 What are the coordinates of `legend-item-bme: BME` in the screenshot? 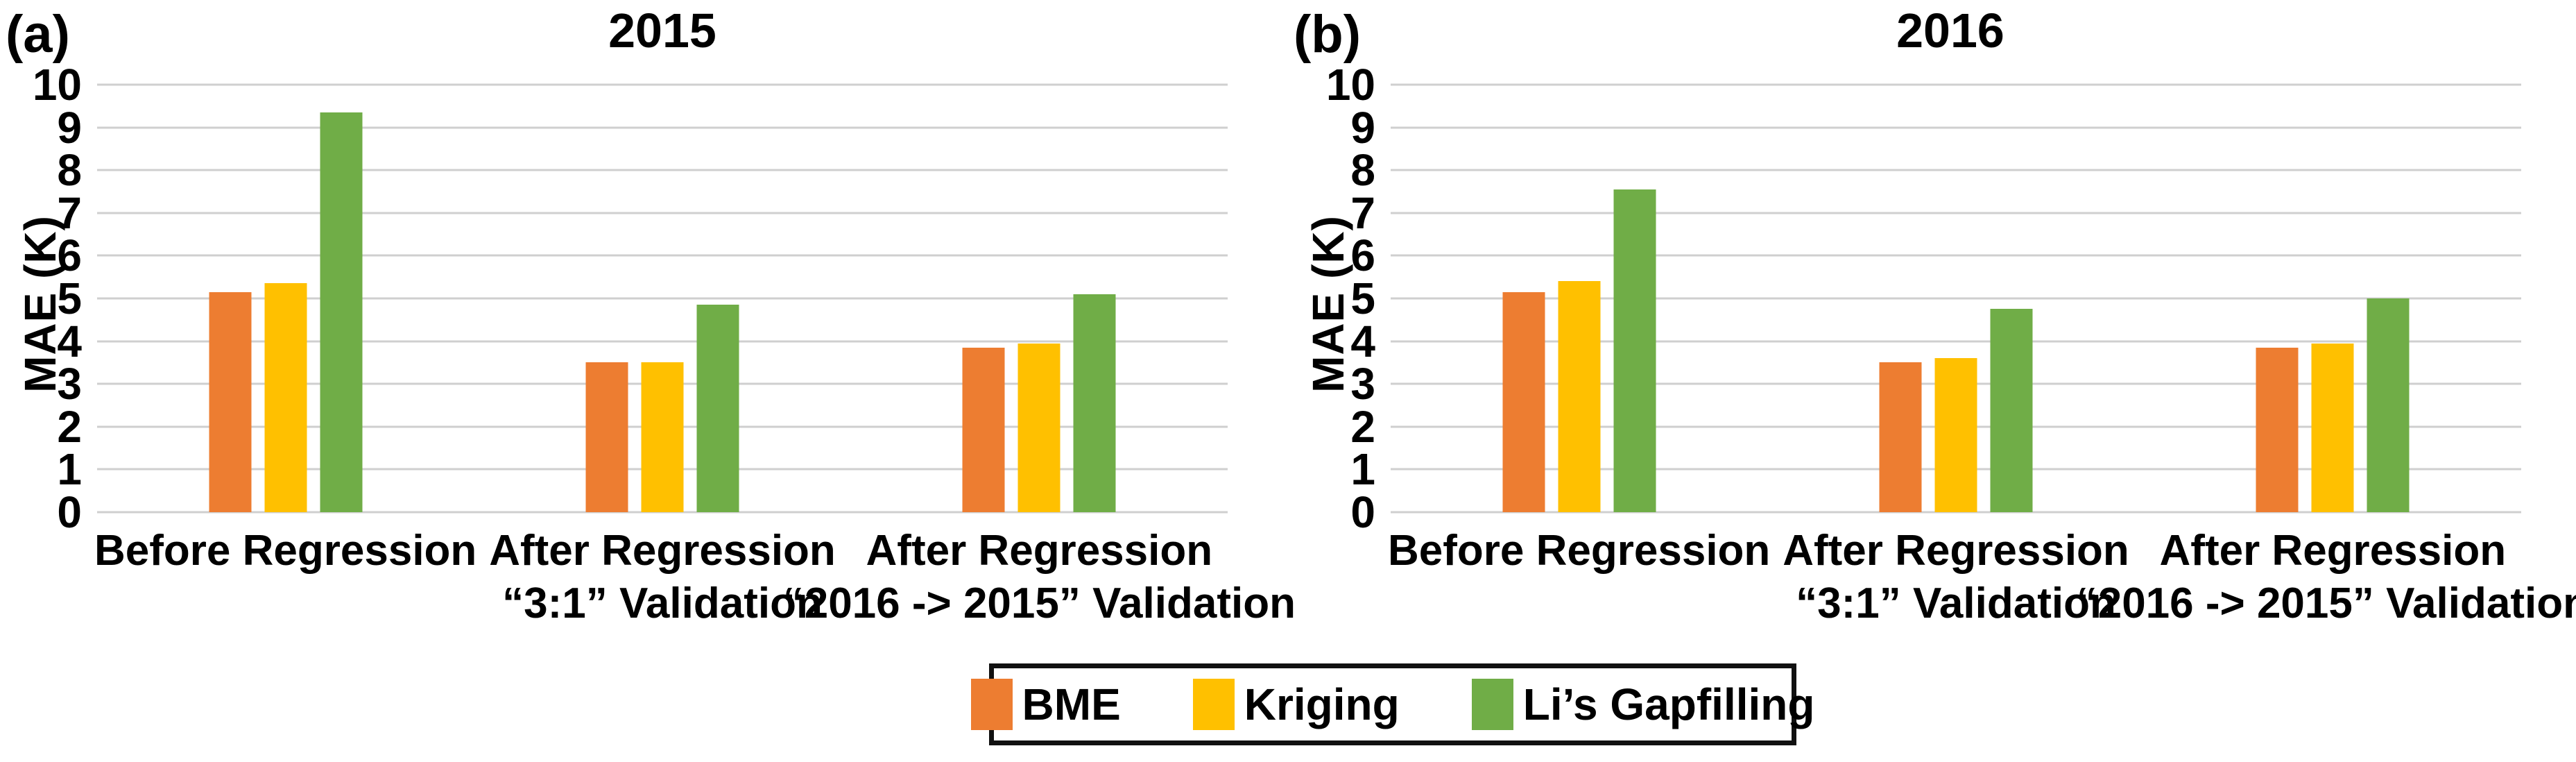 It's located at (1045, 704).